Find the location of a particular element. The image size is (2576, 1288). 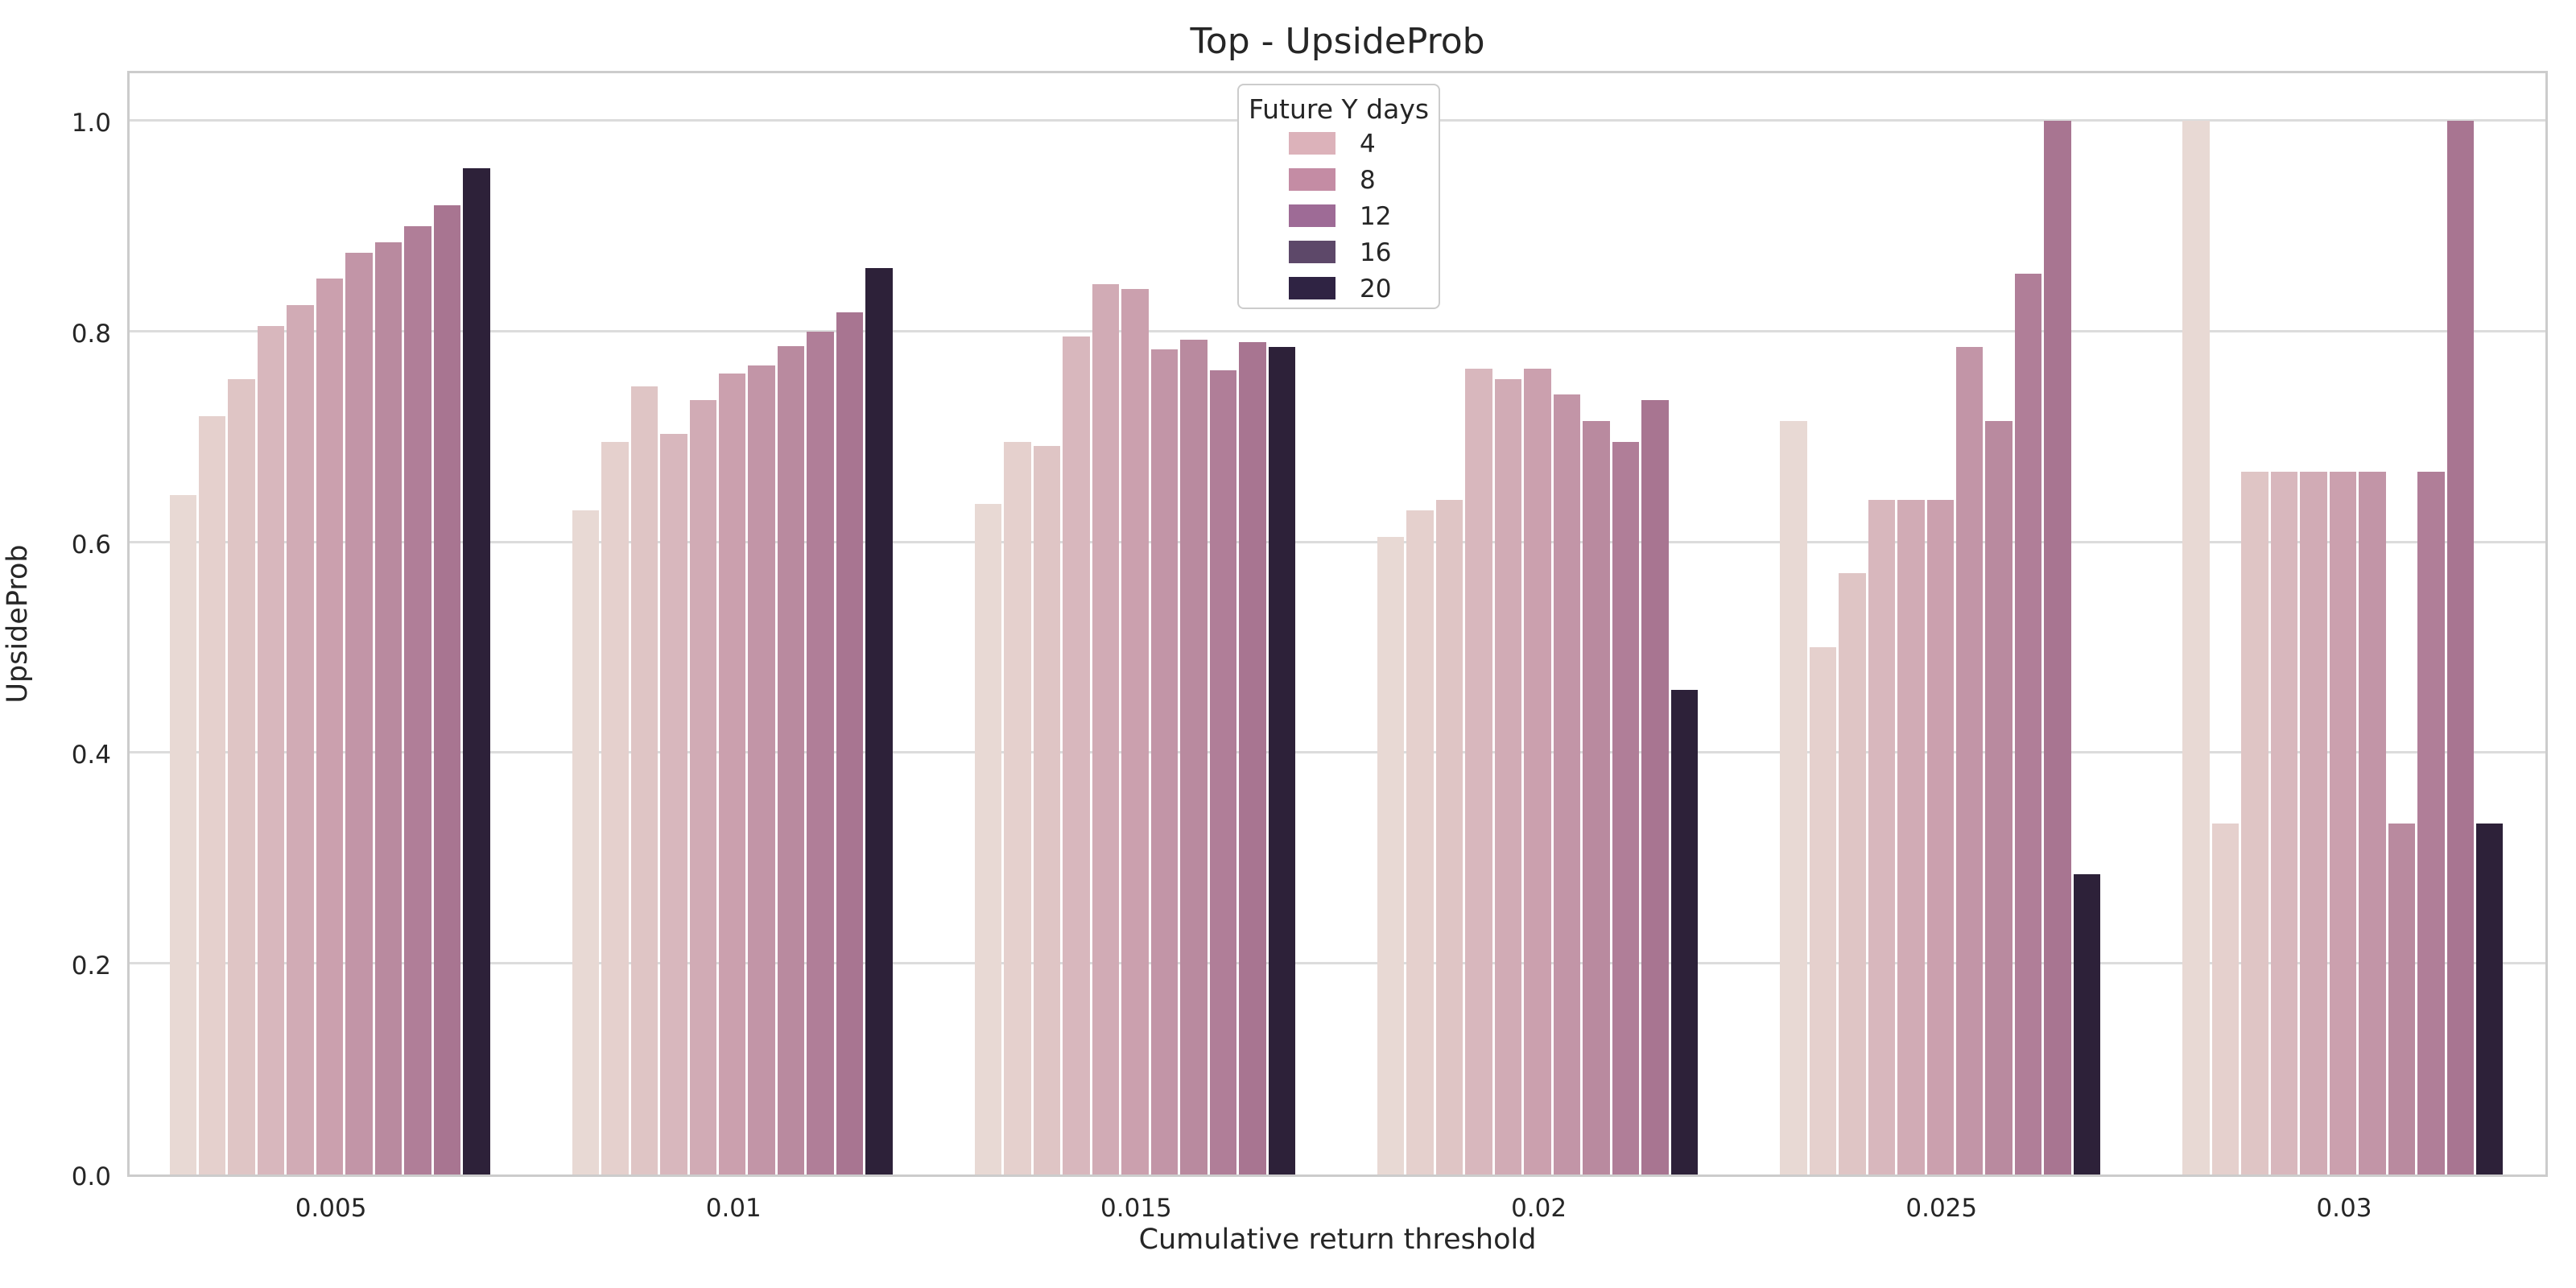

bar-0.03-h5 is located at coordinates (2343, 823).